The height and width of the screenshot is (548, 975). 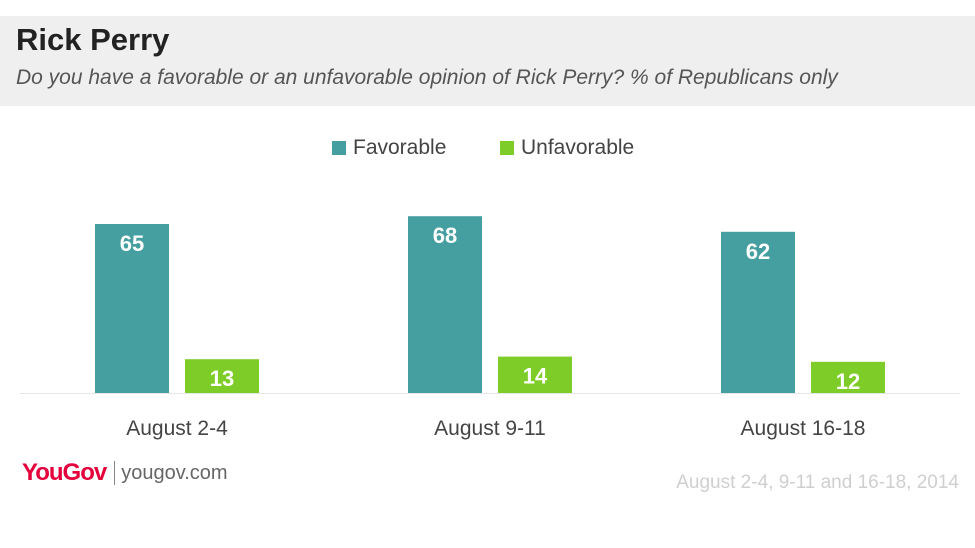 I want to click on data-label-favorable-2: 68, so click(x=445, y=235).